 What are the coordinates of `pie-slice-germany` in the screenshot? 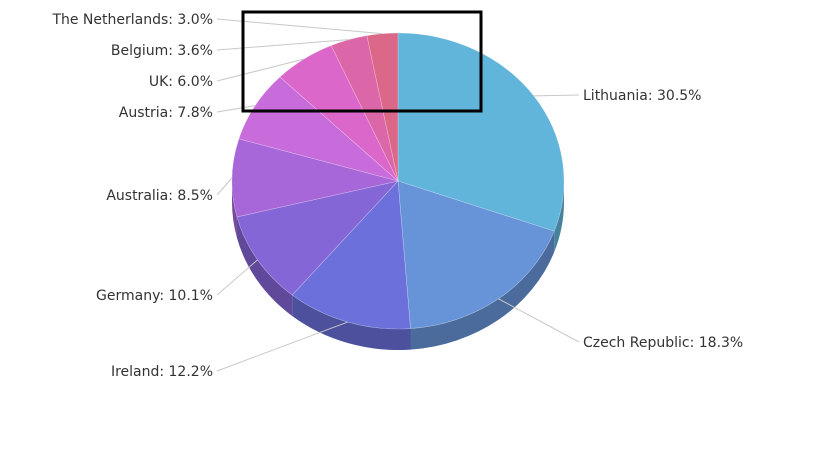 It's located at (317, 238).